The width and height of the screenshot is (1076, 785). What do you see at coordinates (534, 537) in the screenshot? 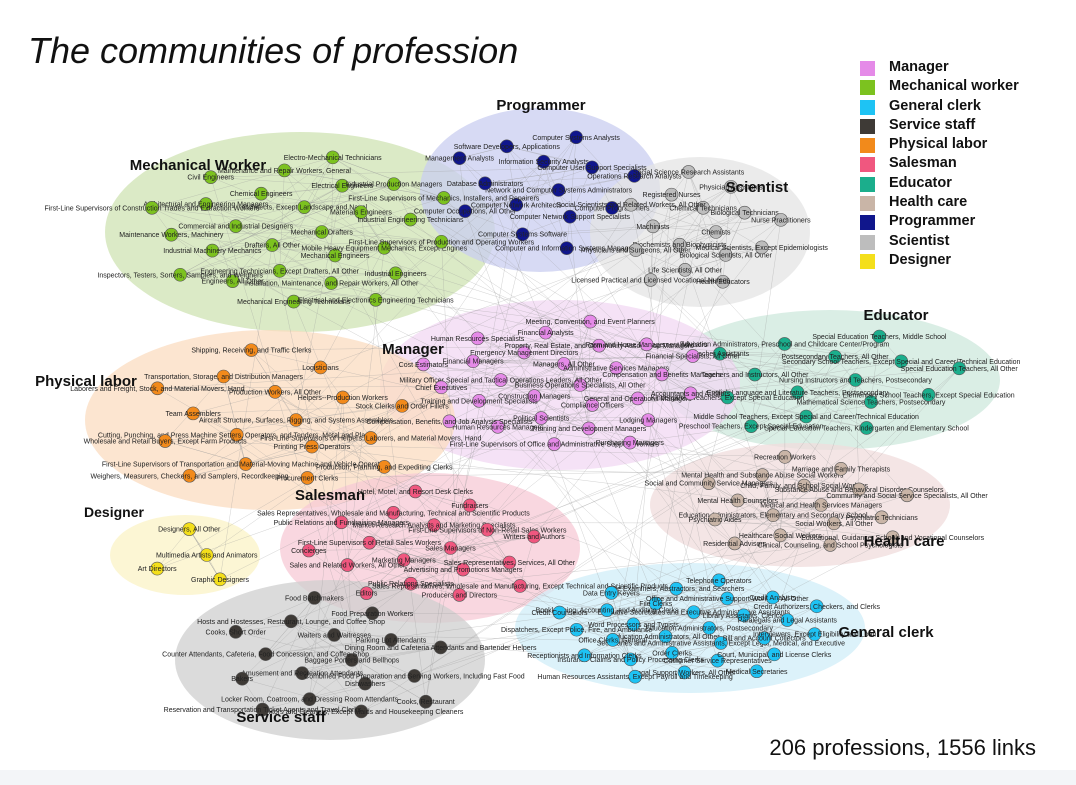
I see `profession-label: Writers and Authors` at bounding box center [534, 537].